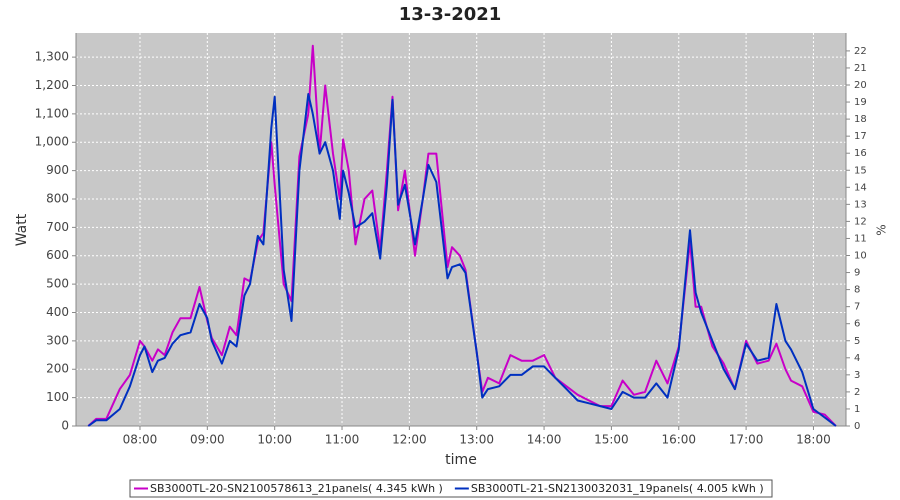 The image size is (900, 500). I want to click on y-tick-label: 400, so click(57, 312).